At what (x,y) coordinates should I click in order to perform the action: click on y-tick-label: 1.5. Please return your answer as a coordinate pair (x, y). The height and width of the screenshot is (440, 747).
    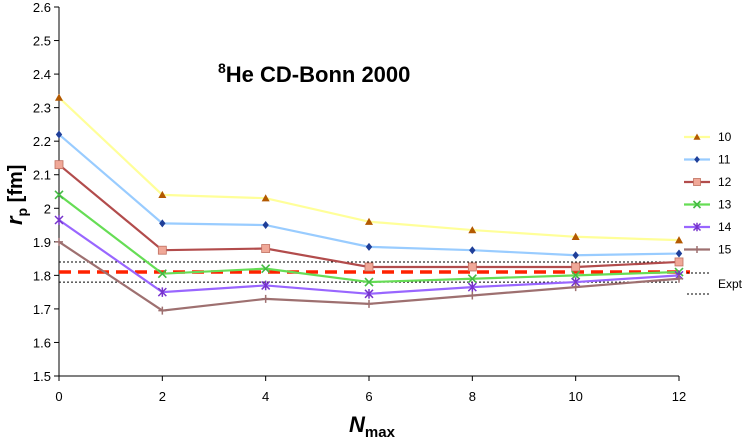
    Looking at the image, I should click on (42, 376).